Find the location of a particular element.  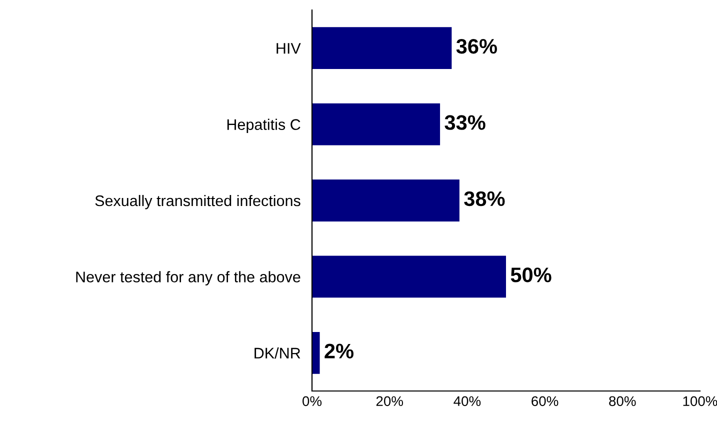

data-label: 2% is located at coordinates (339, 351).